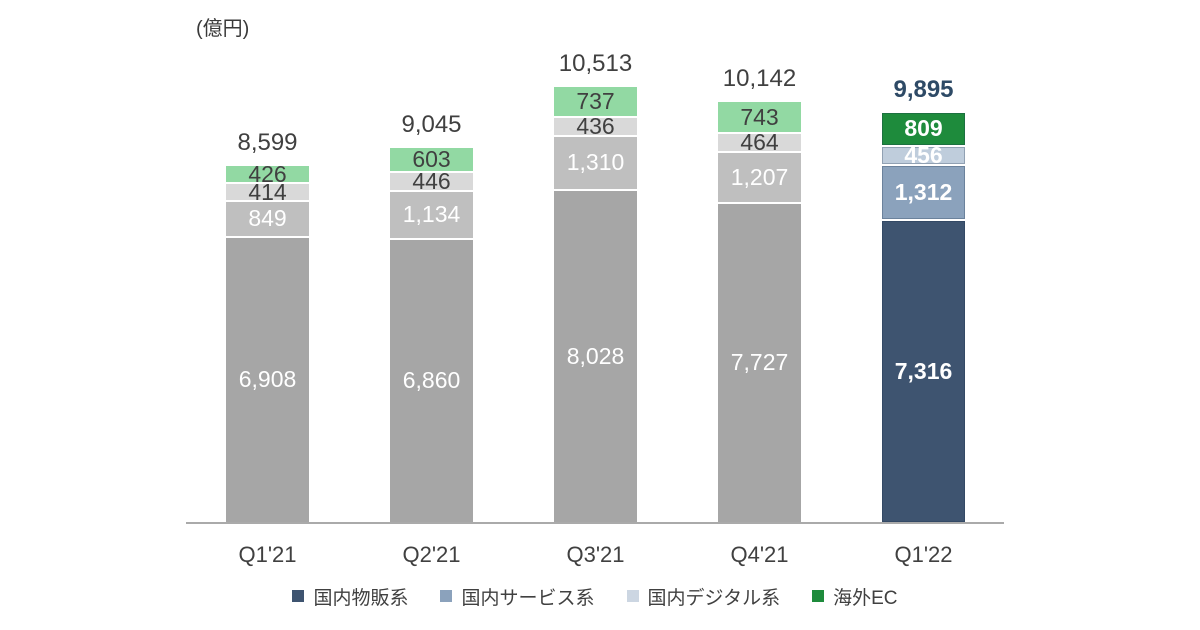  I want to click on bar-Q1'21: 6,908 849 414 426 8,599, so click(267, 325).